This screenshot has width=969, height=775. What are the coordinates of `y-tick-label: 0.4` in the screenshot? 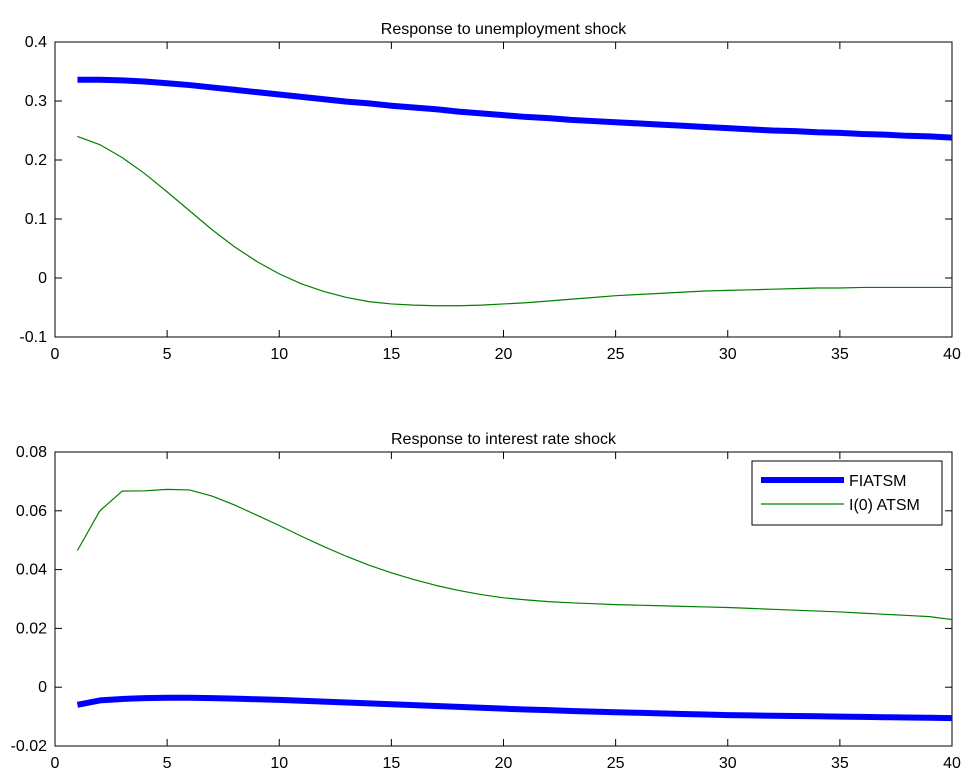 It's located at (36, 42).